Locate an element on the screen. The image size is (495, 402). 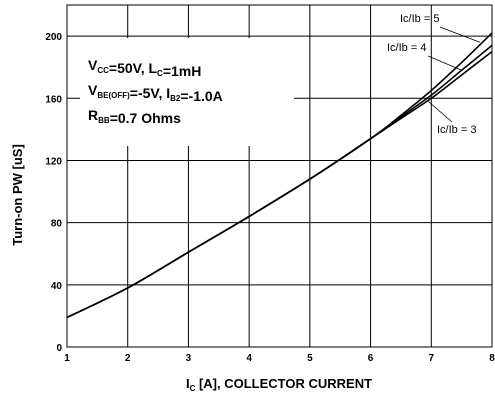
y-tick-label: 200 is located at coordinates (53, 37).